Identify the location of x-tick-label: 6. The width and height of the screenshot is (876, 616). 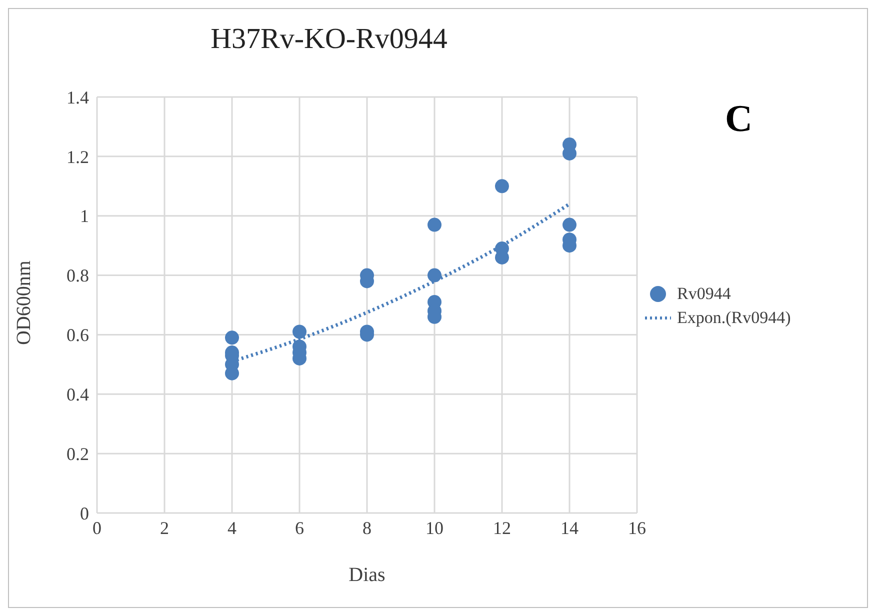
(299, 528).